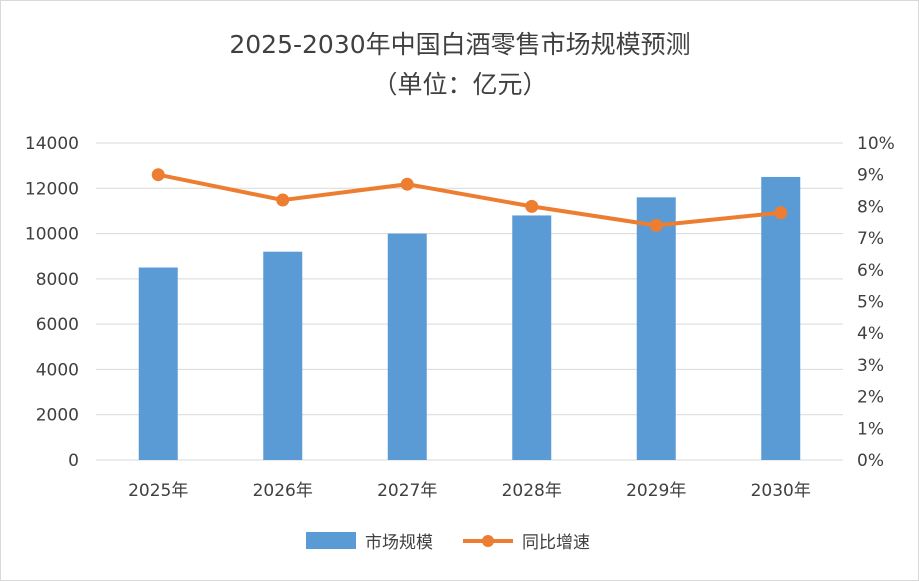 This screenshot has width=919, height=582. What do you see at coordinates (870, 176) in the screenshot?
I see `right-tick-label: 9%` at bounding box center [870, 176].